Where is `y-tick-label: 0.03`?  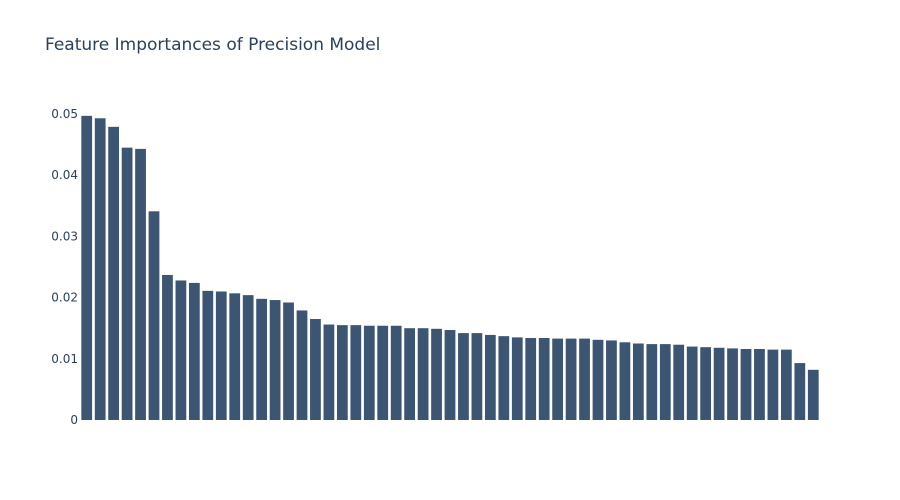
y-tick-label: 0.03 is located at coordinates (64, 236).